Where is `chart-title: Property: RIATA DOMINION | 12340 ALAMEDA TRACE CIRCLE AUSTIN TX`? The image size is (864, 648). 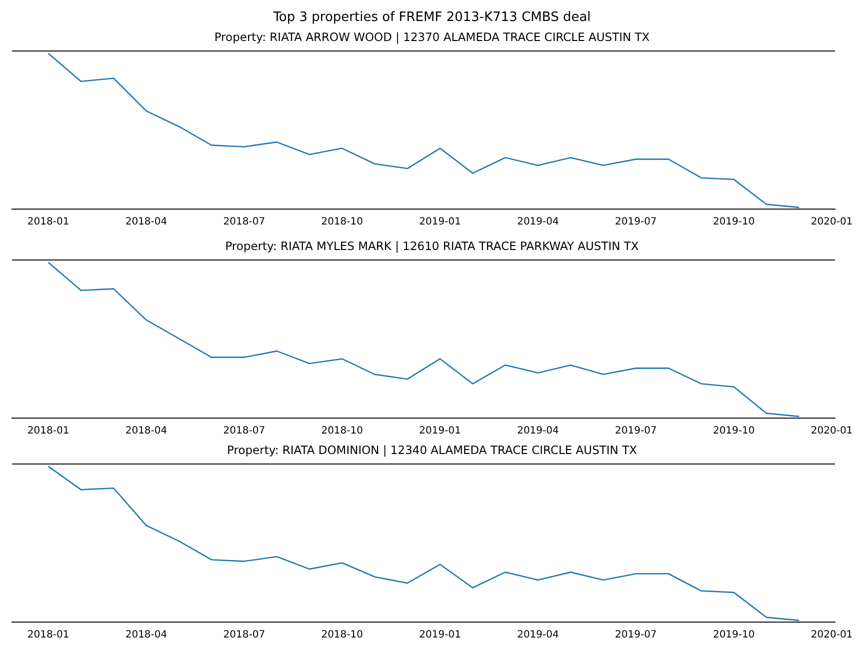
chart-title: Property: RIATA DOMINION | 12340 ALAMEDA TRACE CIRCLE AUSTIN TX is located at coordinates (432, 450).